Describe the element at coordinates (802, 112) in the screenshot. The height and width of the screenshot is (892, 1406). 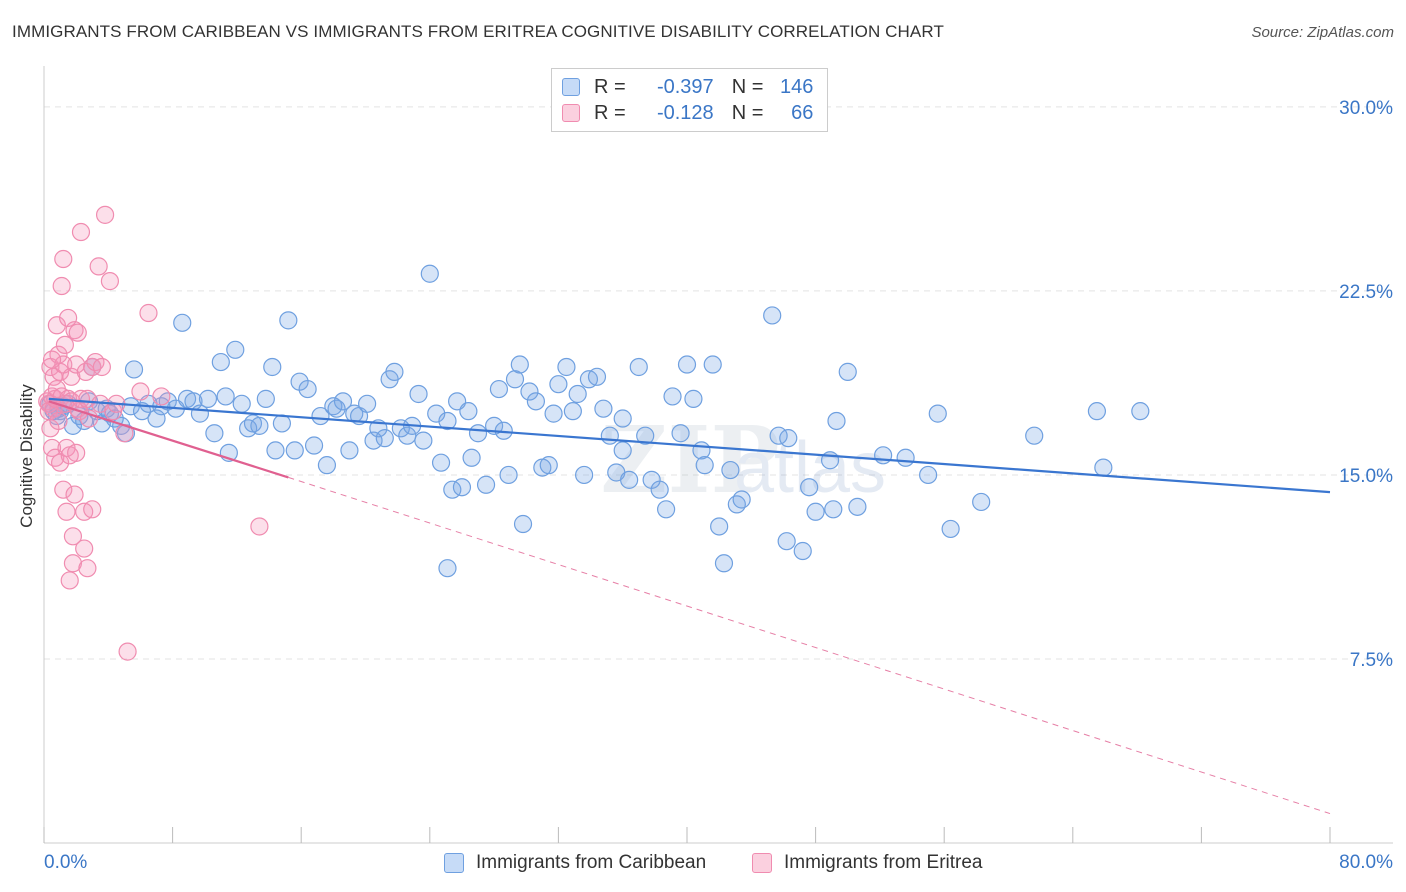
I see `legend-n-value: 66` at that location.